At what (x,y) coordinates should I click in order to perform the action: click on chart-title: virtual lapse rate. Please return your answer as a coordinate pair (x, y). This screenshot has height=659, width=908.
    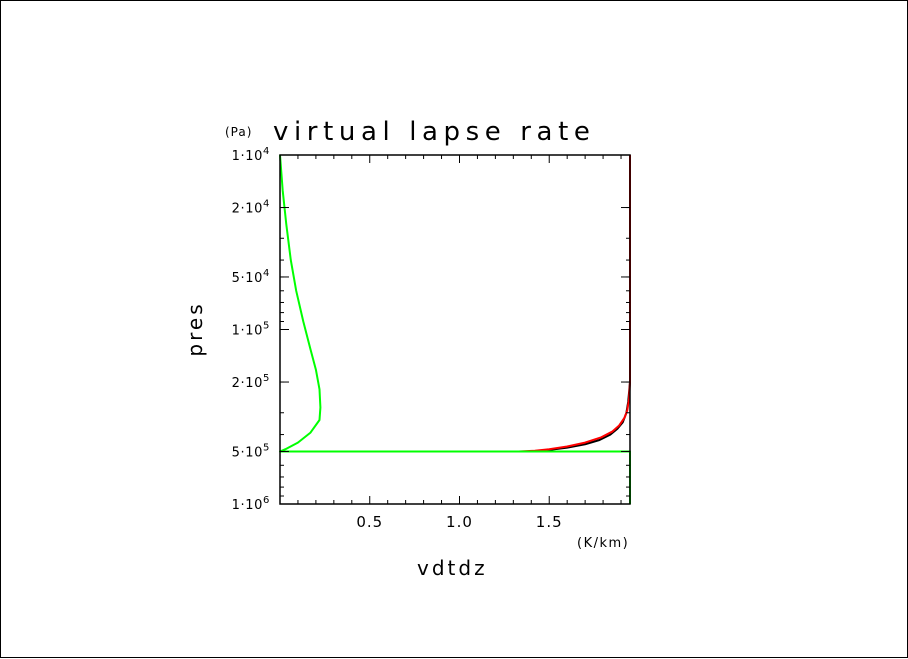
    Looking at the image, I should click on (434, 132).